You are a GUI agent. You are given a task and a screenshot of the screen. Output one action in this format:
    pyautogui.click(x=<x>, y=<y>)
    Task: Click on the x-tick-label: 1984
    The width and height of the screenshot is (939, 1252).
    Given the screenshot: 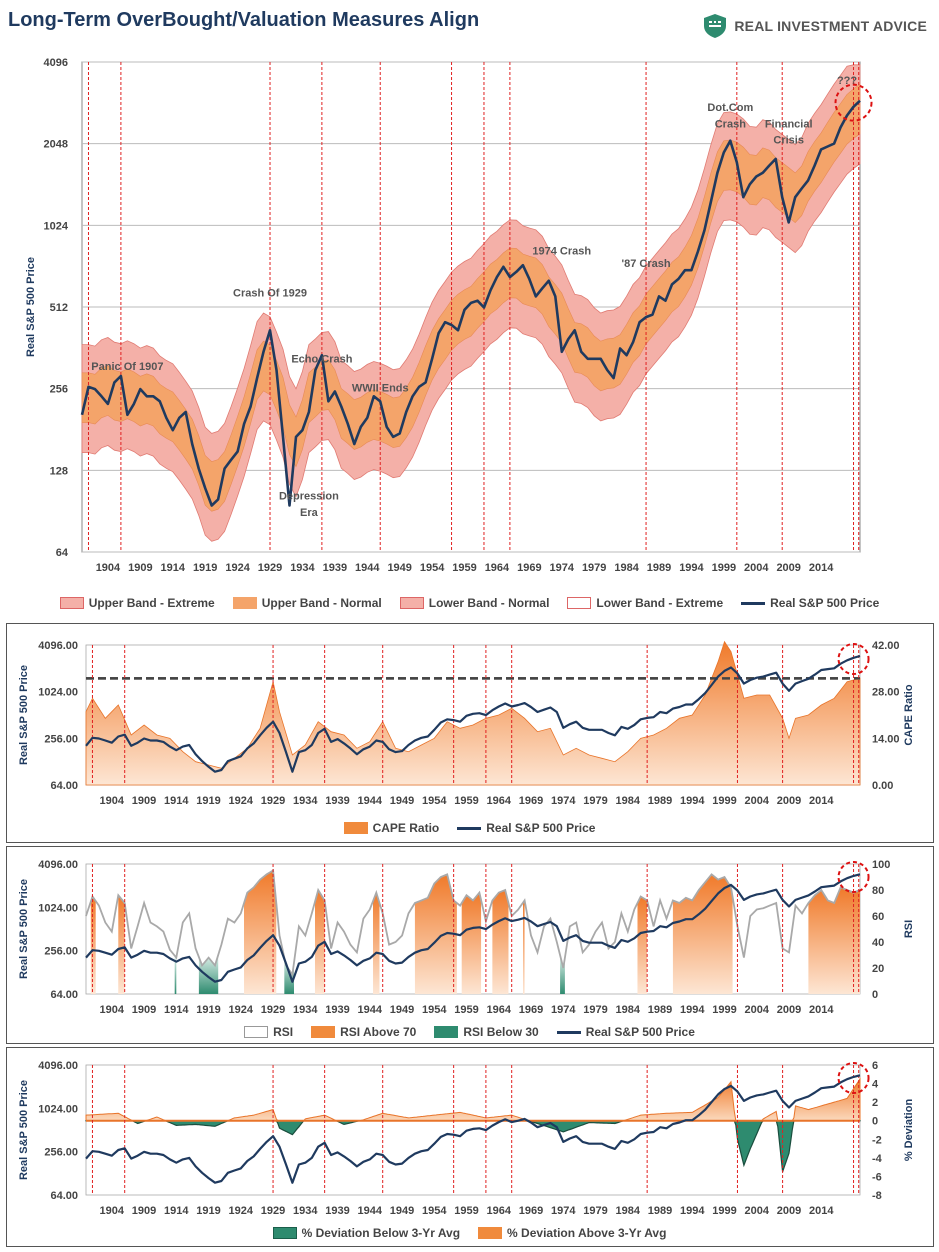 What is the action you would take?
    pyautogui.click(x=628, y=801)
    